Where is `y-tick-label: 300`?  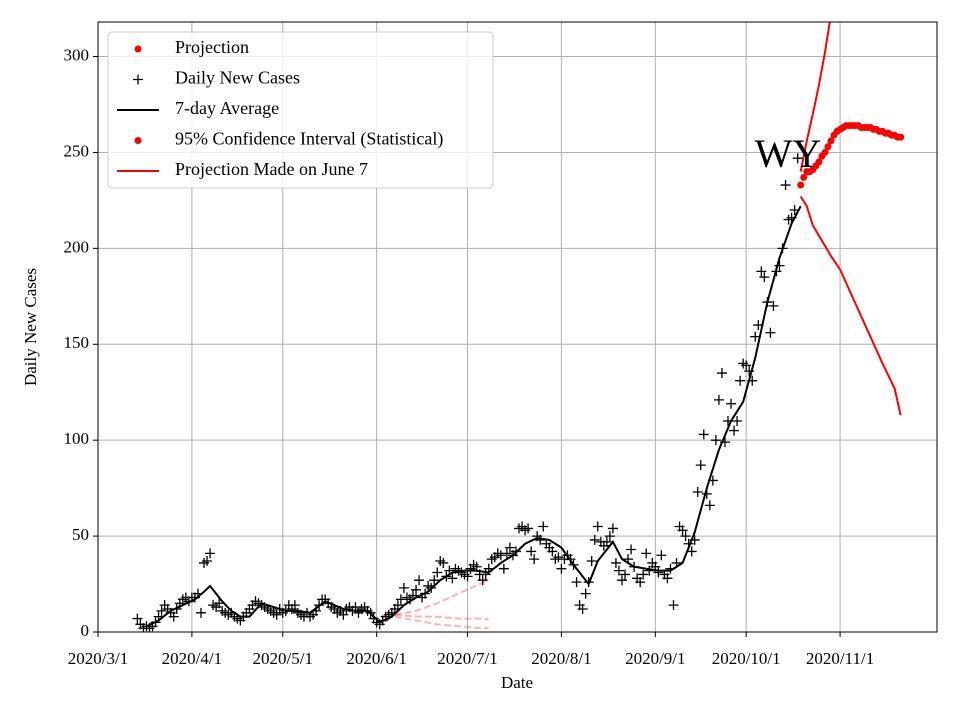
y-tick-label: 300 is located at coordinates (77, 54).